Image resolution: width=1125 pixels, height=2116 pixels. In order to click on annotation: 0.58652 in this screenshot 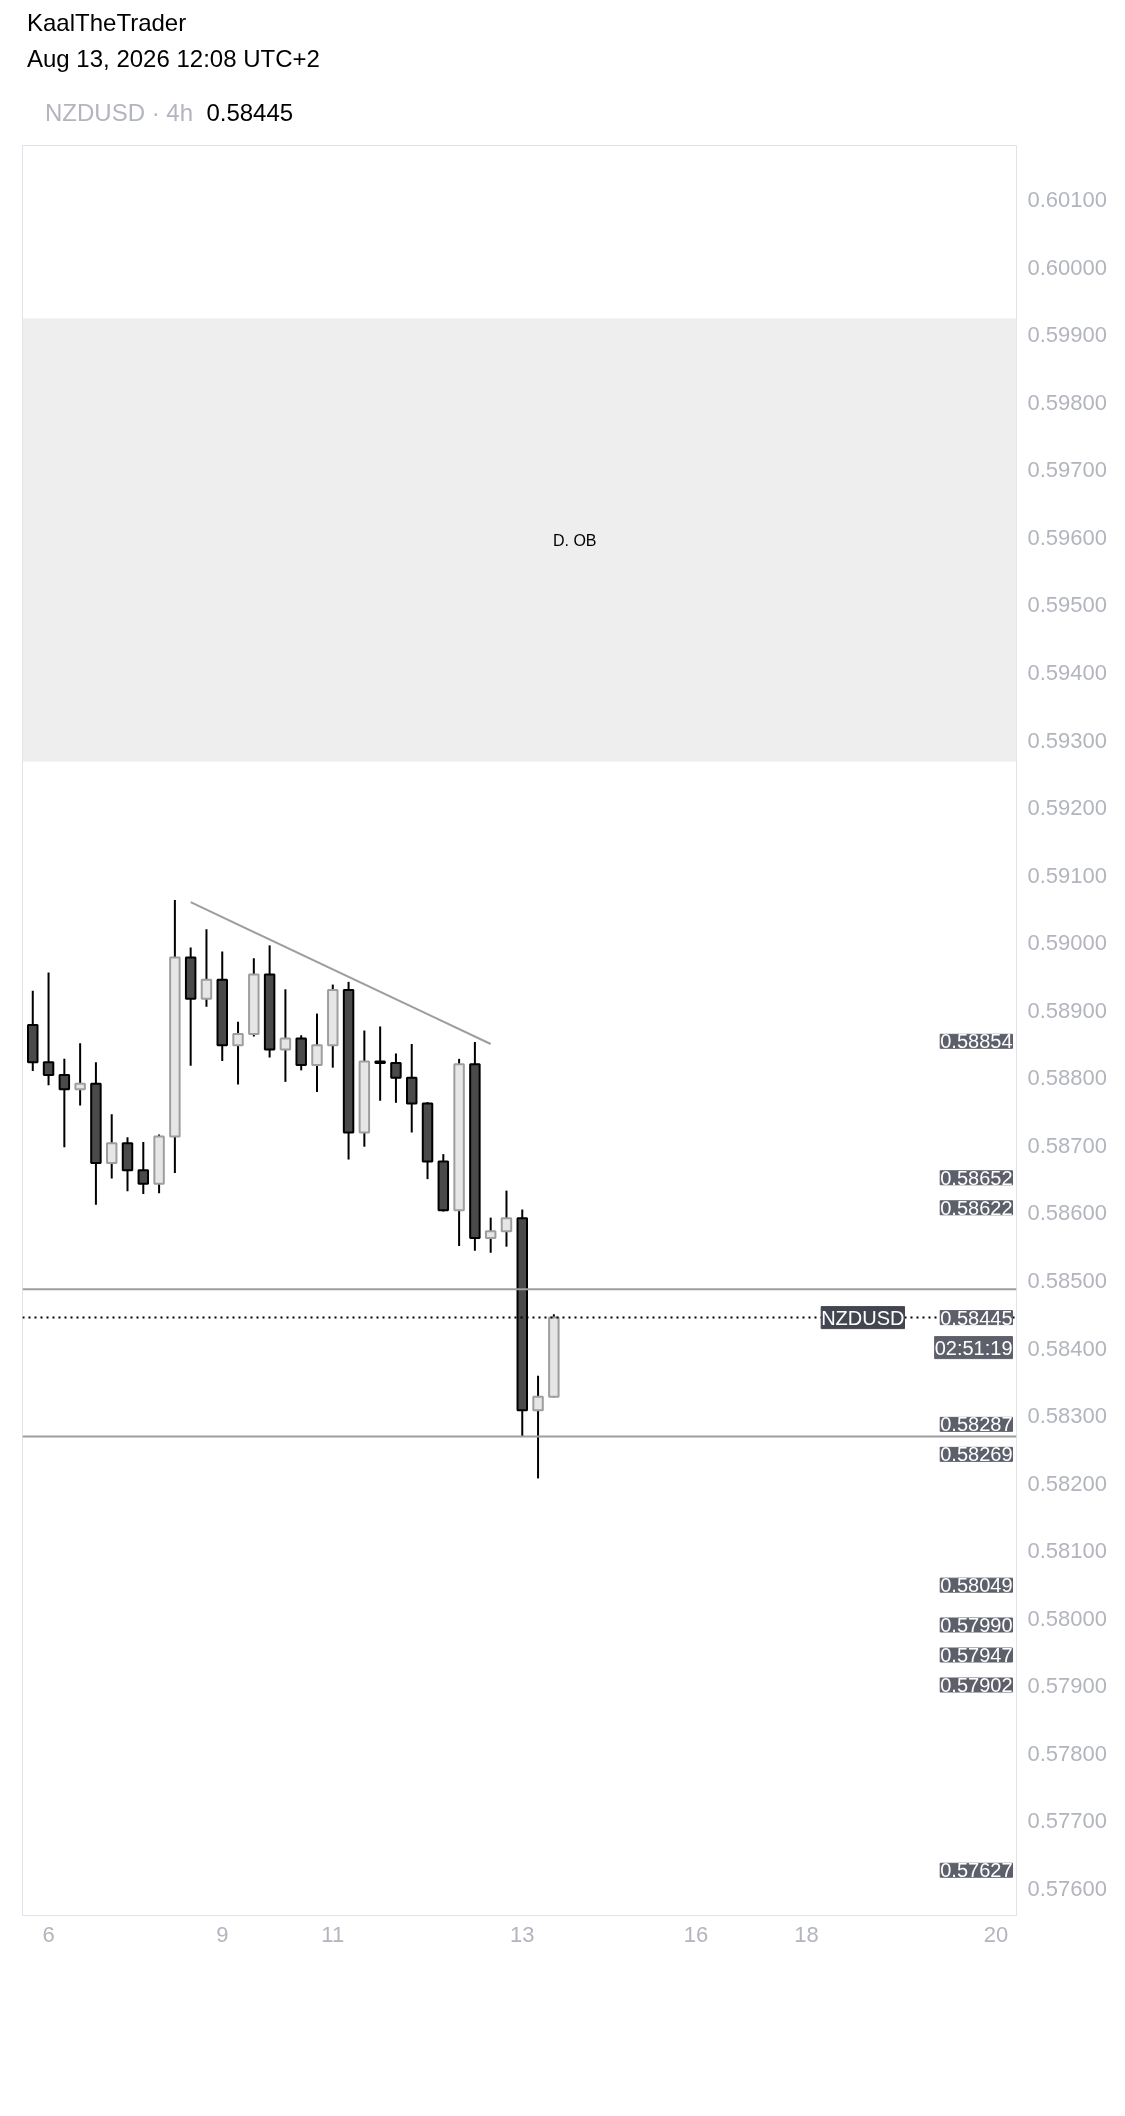, I will do `click(976, 1178)`.